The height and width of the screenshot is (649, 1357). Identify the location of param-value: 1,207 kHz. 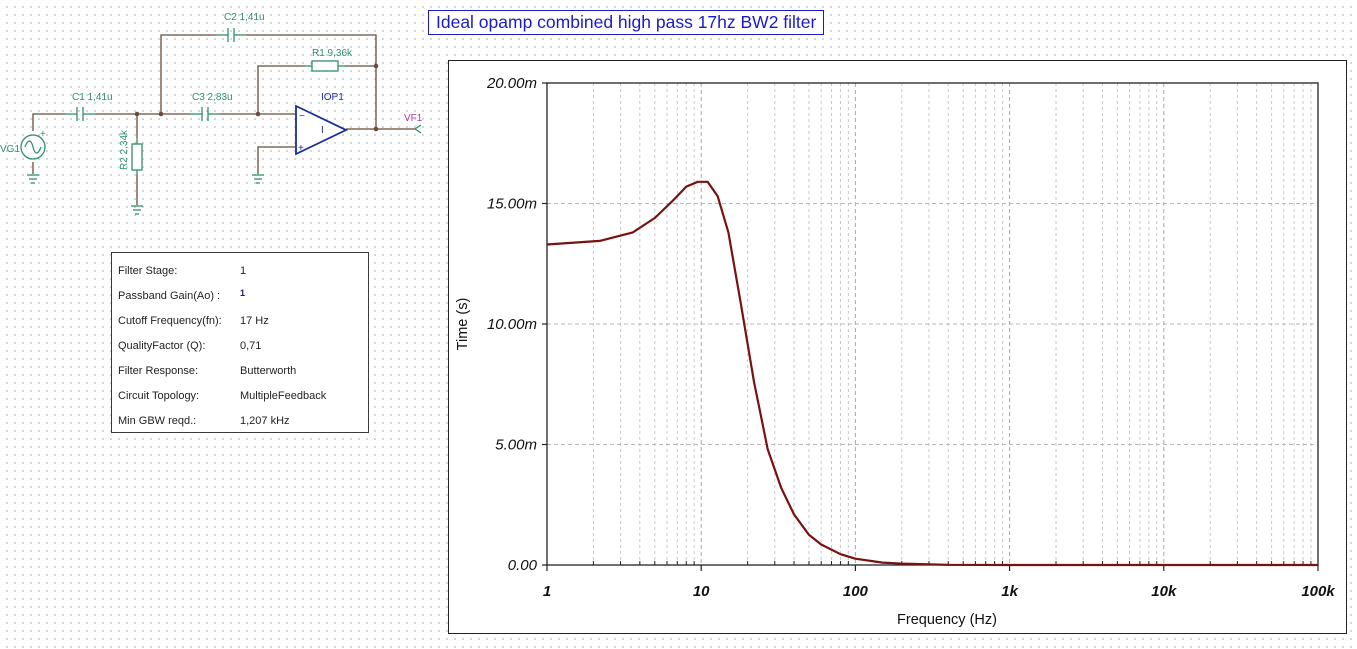
(265, 421).